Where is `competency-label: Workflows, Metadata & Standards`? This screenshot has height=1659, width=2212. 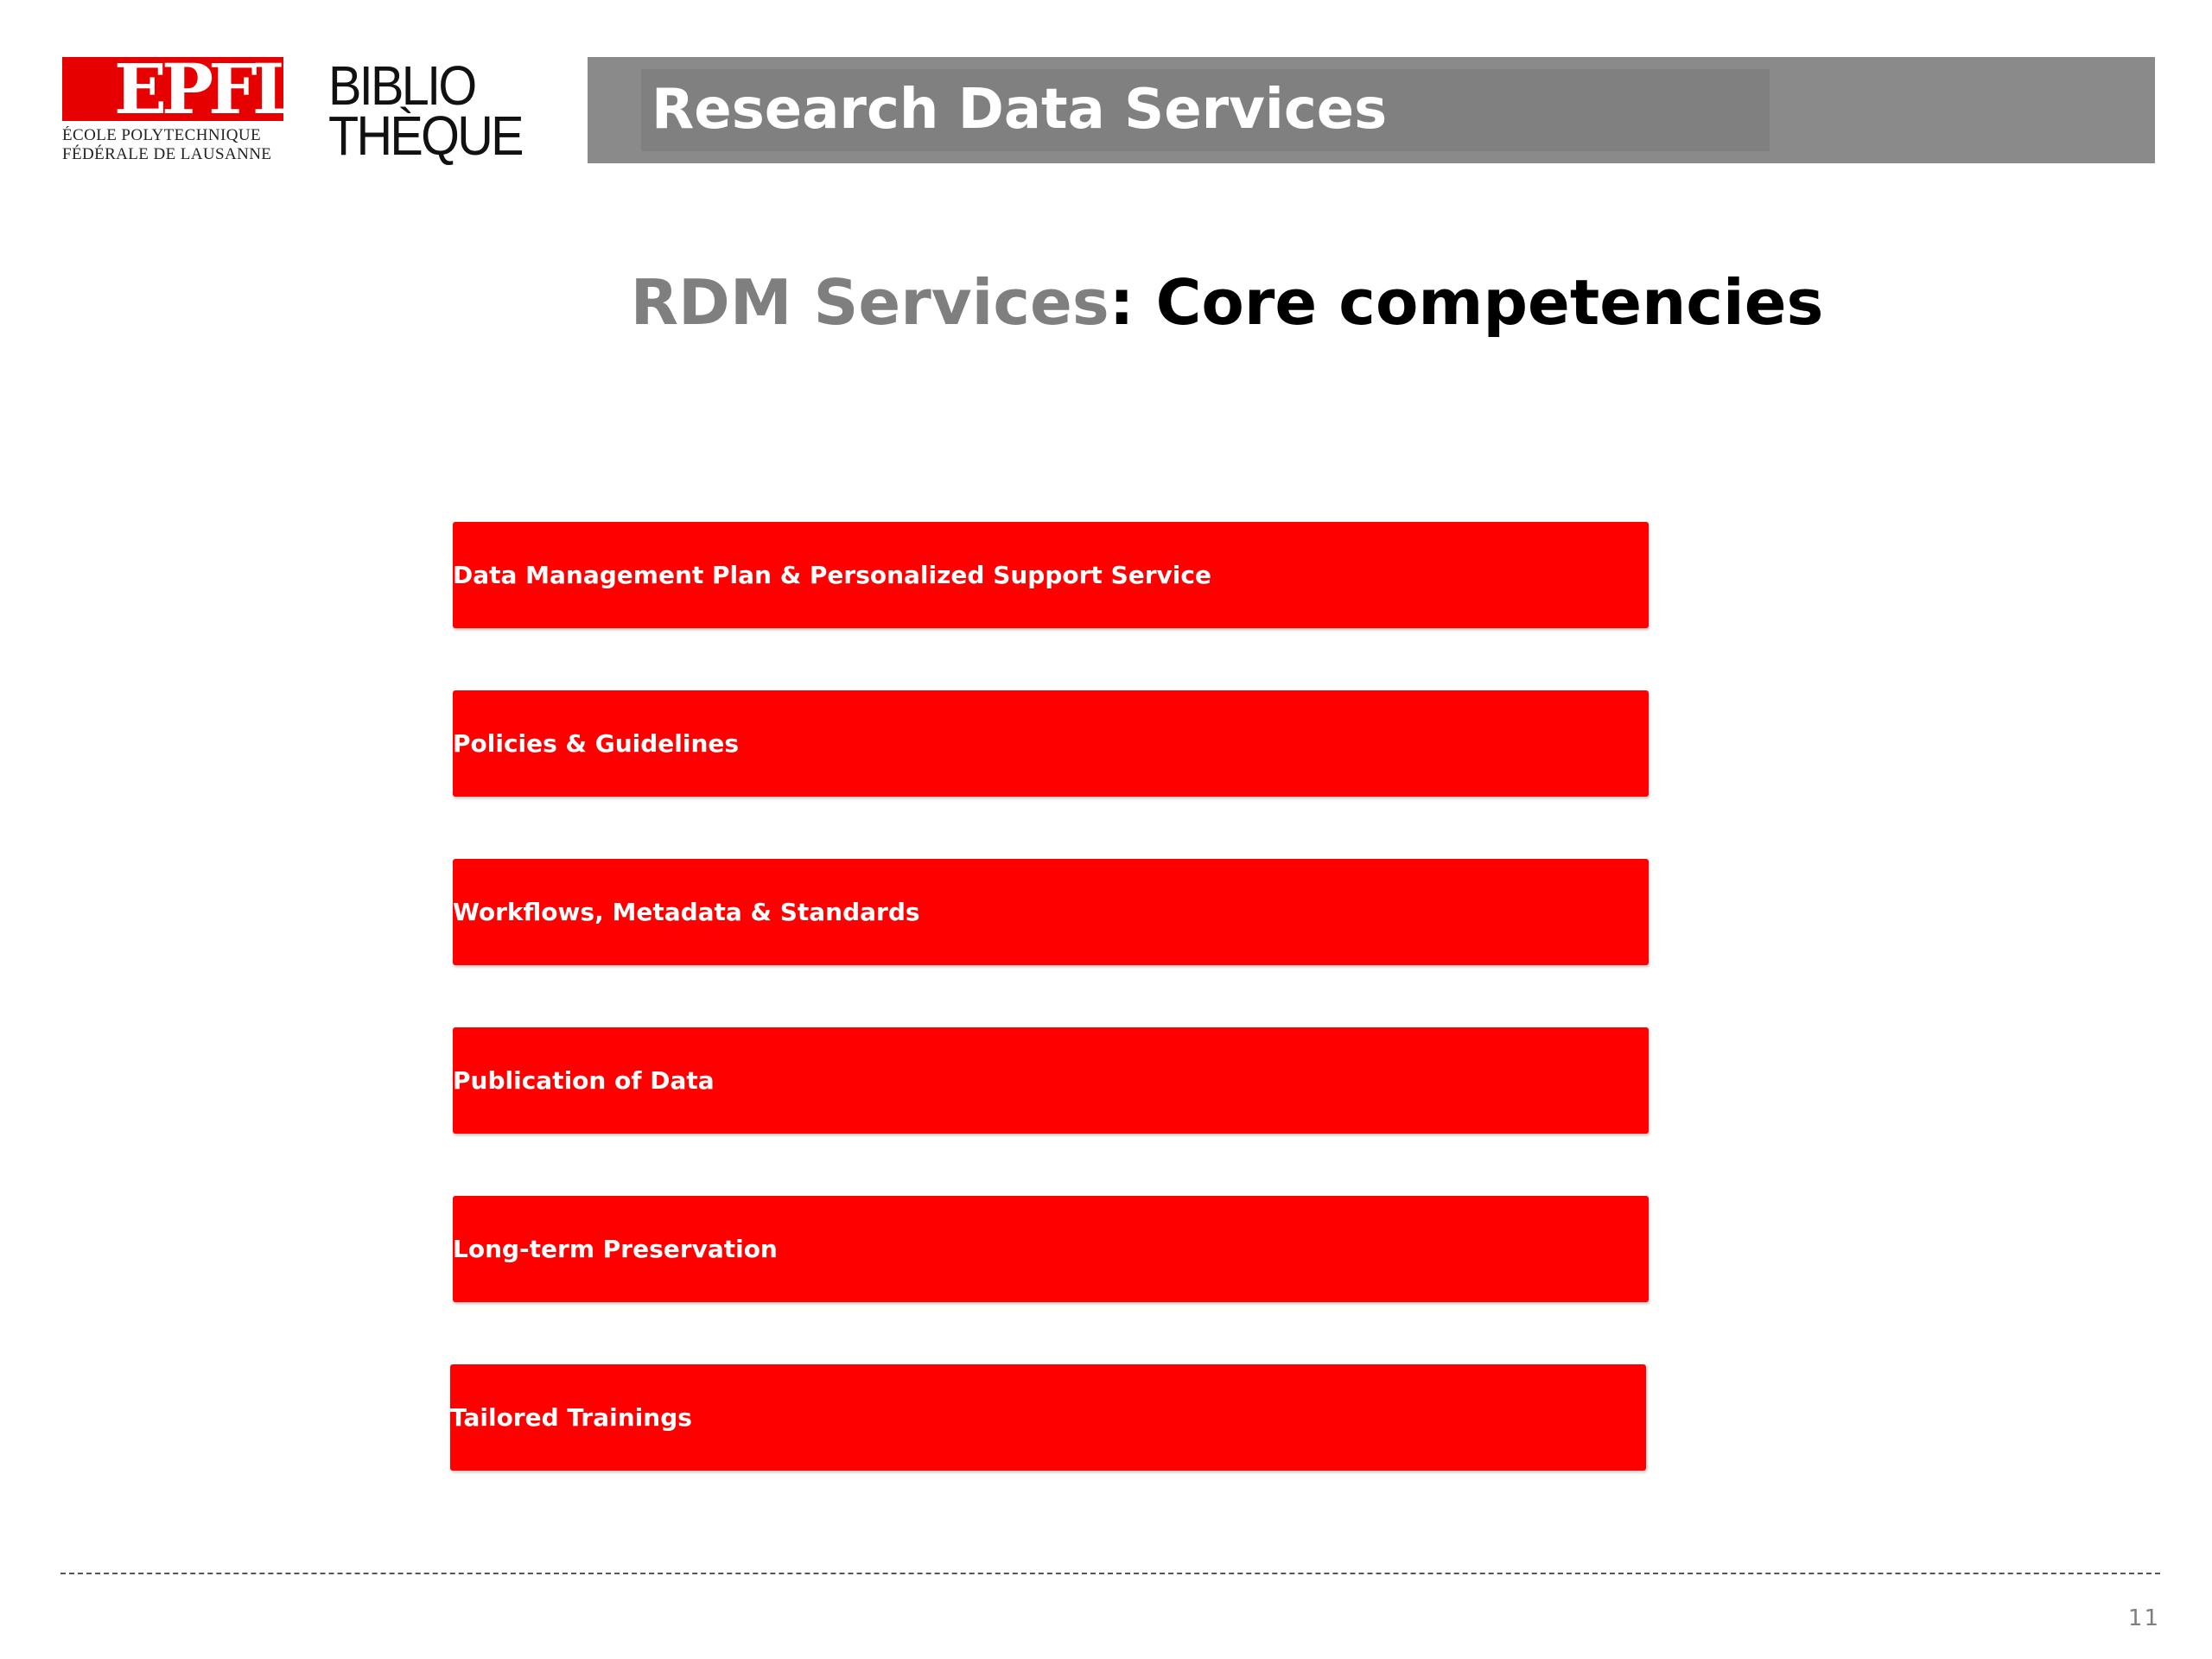 competency-label: Workflows, Metadata & Standards is located at coordinates (686, 912).